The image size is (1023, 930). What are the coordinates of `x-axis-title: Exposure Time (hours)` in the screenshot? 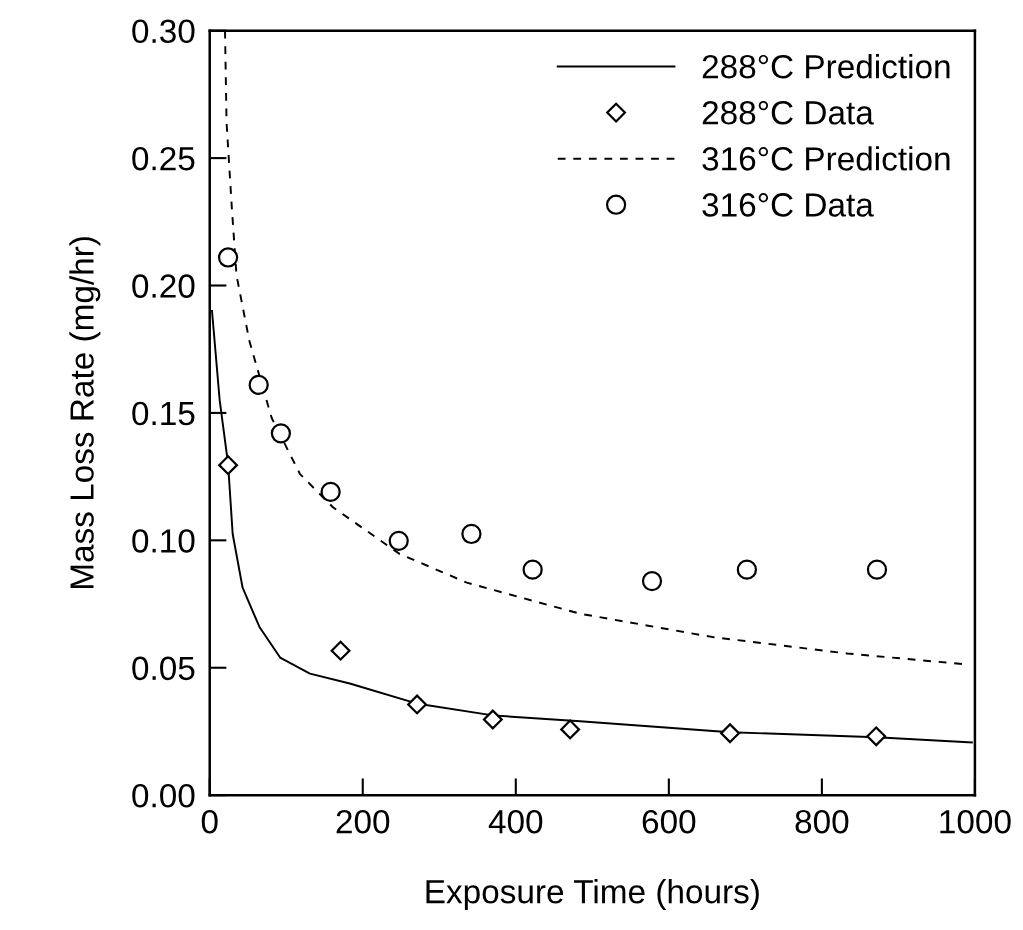 It's located at (592, 895).